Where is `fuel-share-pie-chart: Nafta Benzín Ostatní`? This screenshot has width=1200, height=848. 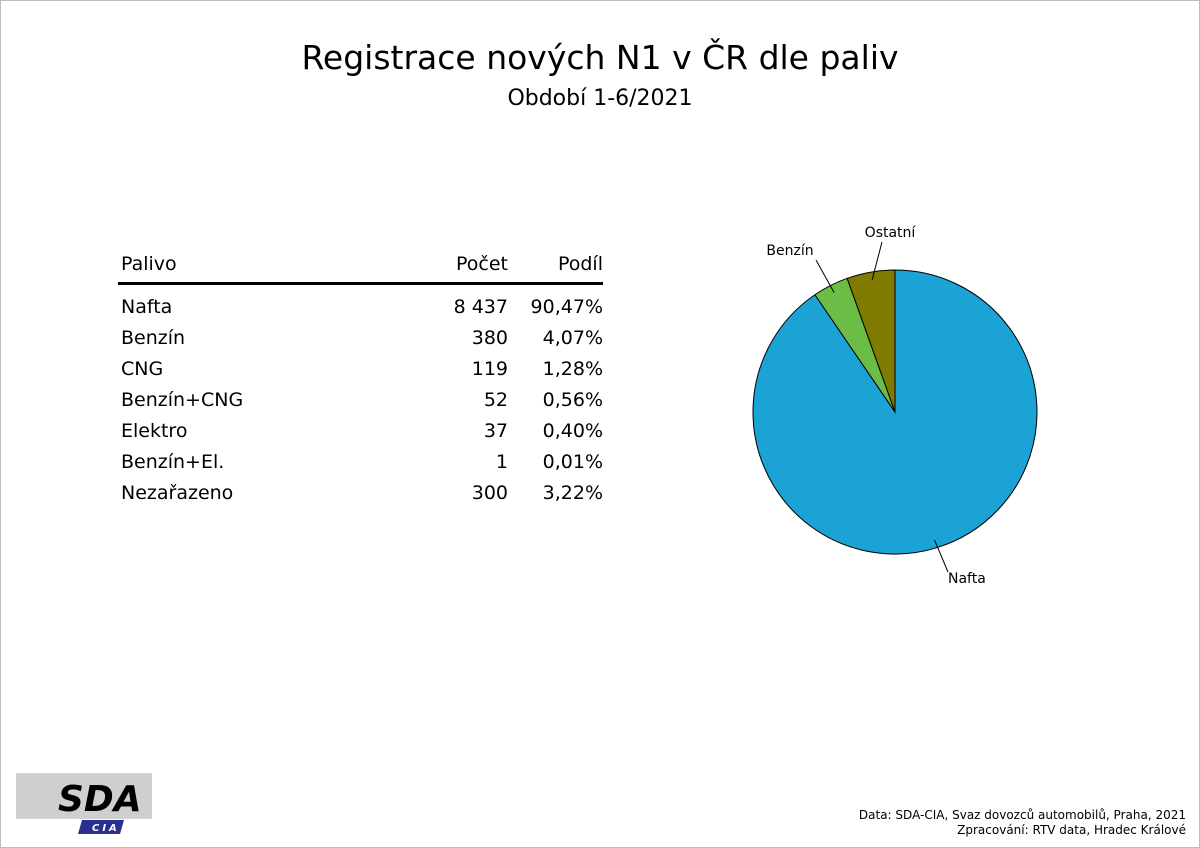
fuel-share-pie-chart: Nafta Benzín Ostatní is located at coordinates (895, 406).